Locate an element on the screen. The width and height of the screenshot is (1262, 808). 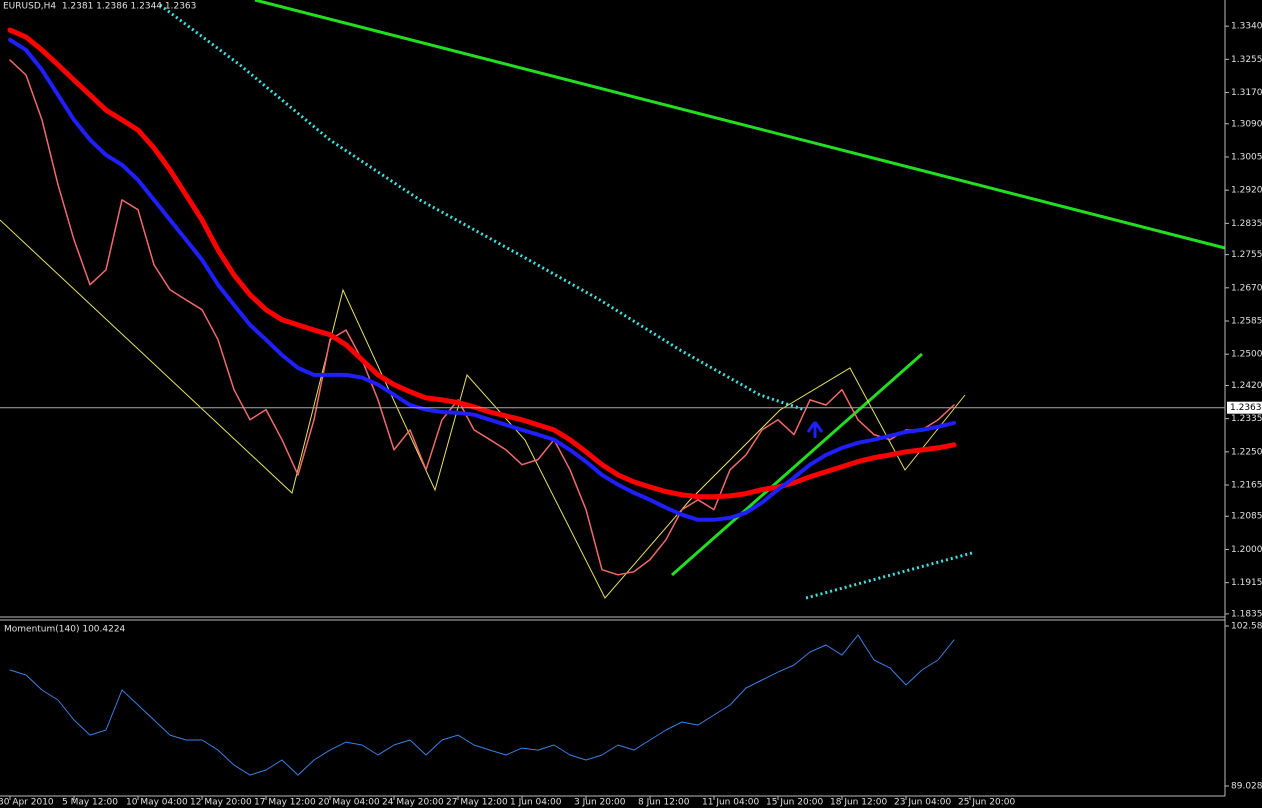
trend-line is located at coordinates (797, 464).